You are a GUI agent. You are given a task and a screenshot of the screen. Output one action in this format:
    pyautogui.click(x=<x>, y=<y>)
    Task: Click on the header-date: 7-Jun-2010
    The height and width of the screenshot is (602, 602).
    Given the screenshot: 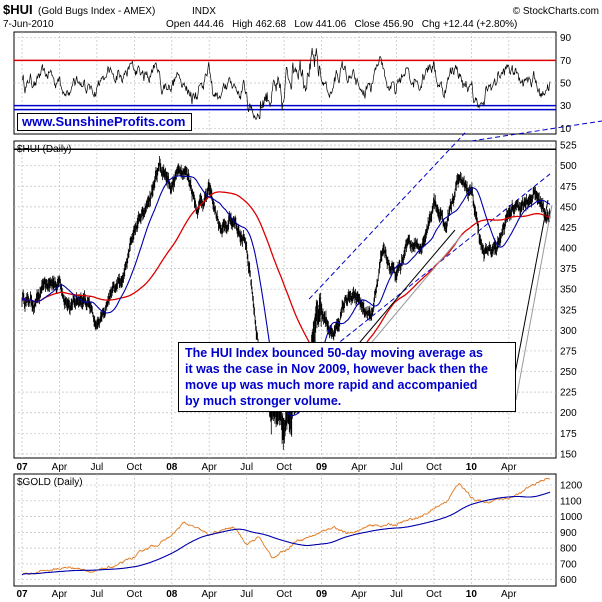 What is the action you would take?
    pyautogui.click(x=28, y=24)
    